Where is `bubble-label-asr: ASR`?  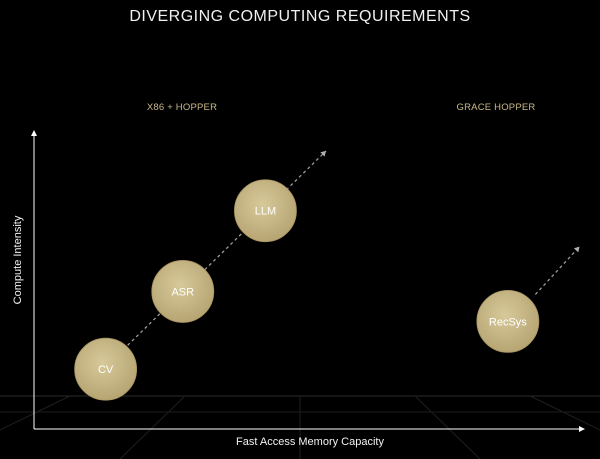
bubble-label-asr: ASR is located at coordinates (182, 292).